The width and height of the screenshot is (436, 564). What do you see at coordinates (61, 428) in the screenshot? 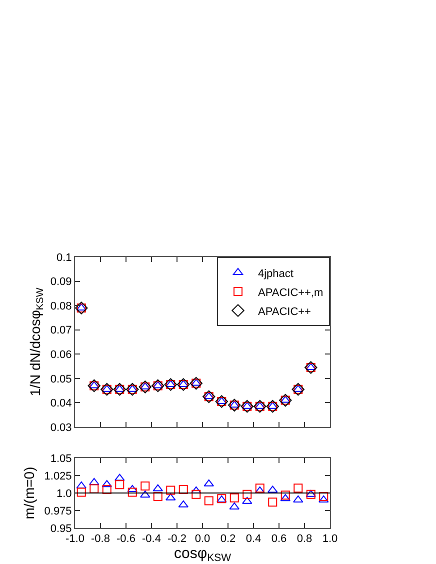
I see `y-tick-label: 0.03` at bounding box center [61, 428].